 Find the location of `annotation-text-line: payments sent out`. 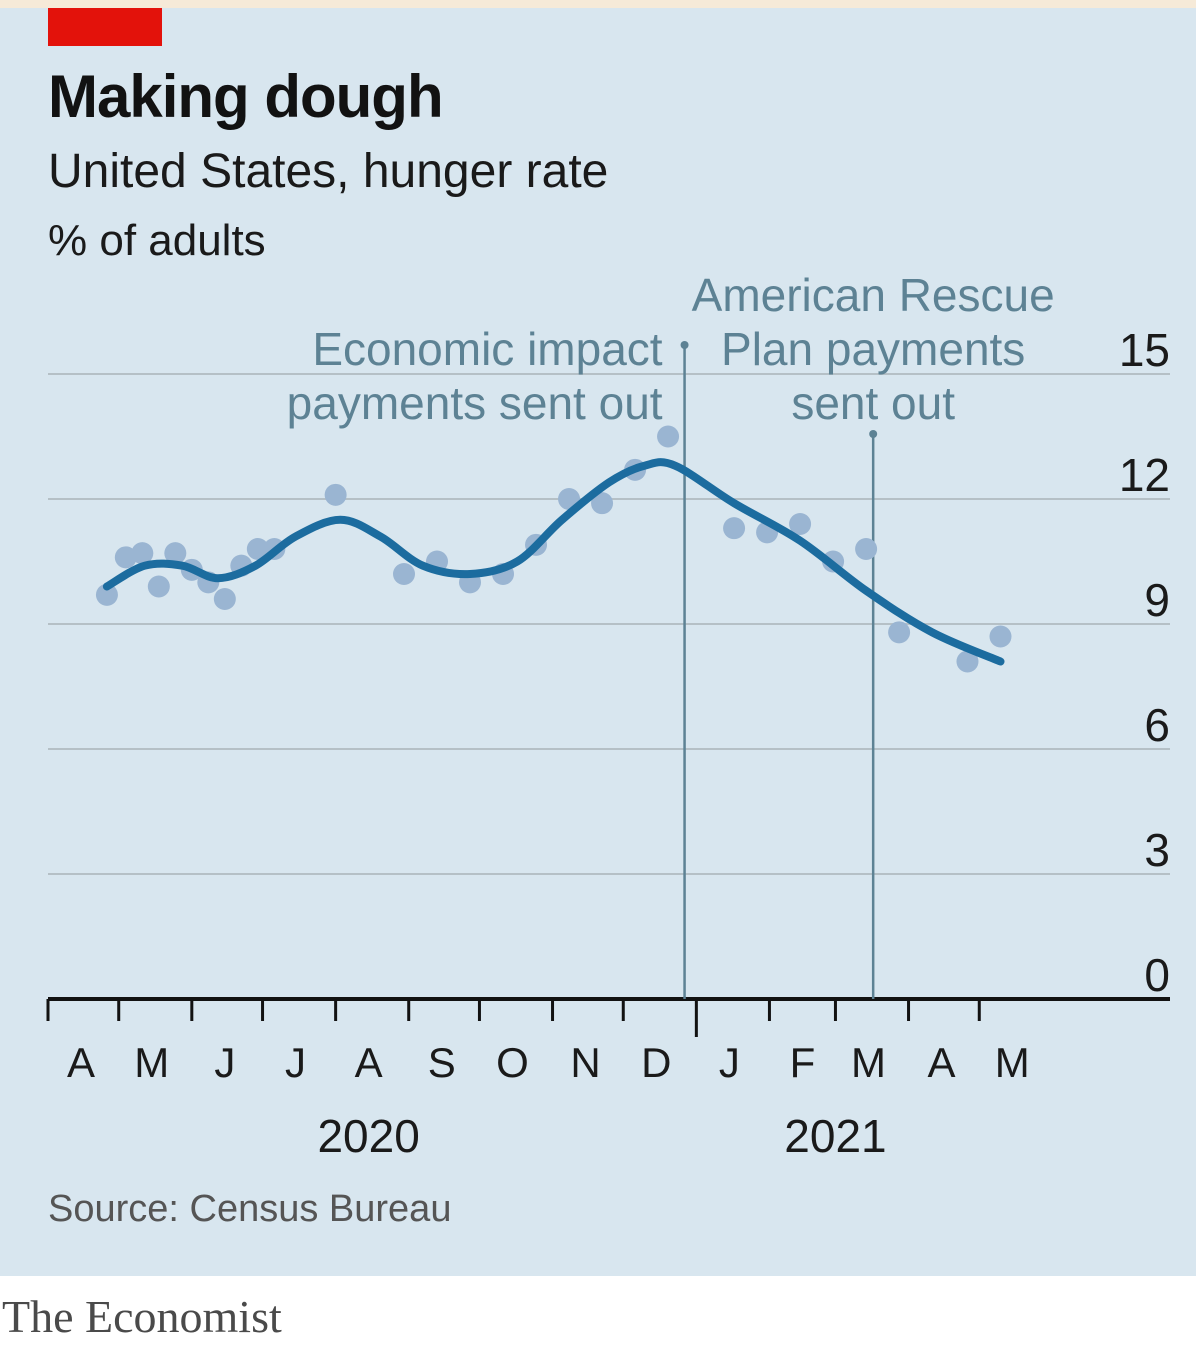

annotation-text-line: payments sent out is located at coordinates (475, 403).